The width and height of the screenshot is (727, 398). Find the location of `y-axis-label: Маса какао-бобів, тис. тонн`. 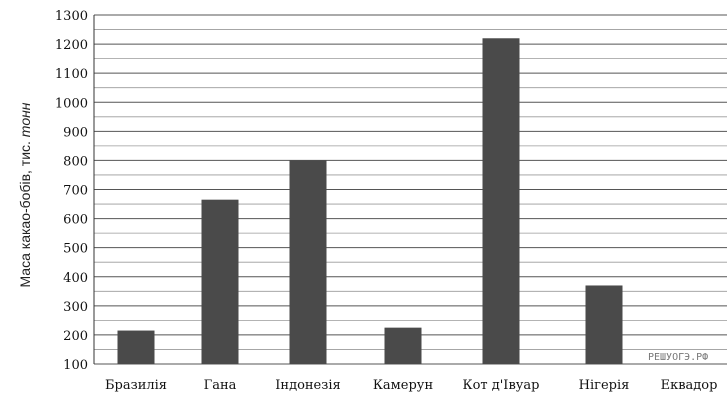

y-axis-label: Маса какао-бобів, тис. тонн is located at coordinates (25, 194).